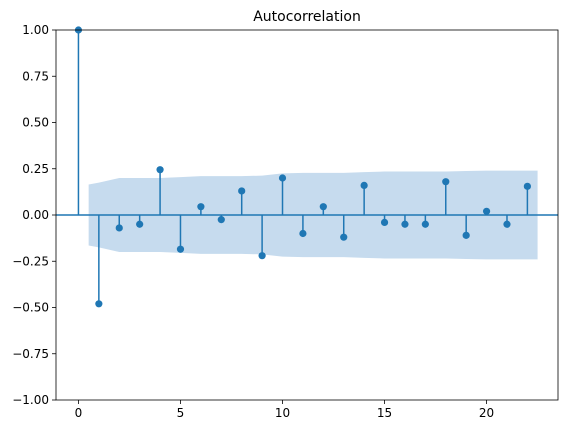 This screenshot has width=568, height=433. Describe the element at coordinates (35, 30) in the screenshot. I see `y-tick-label: 1.00` at that location.